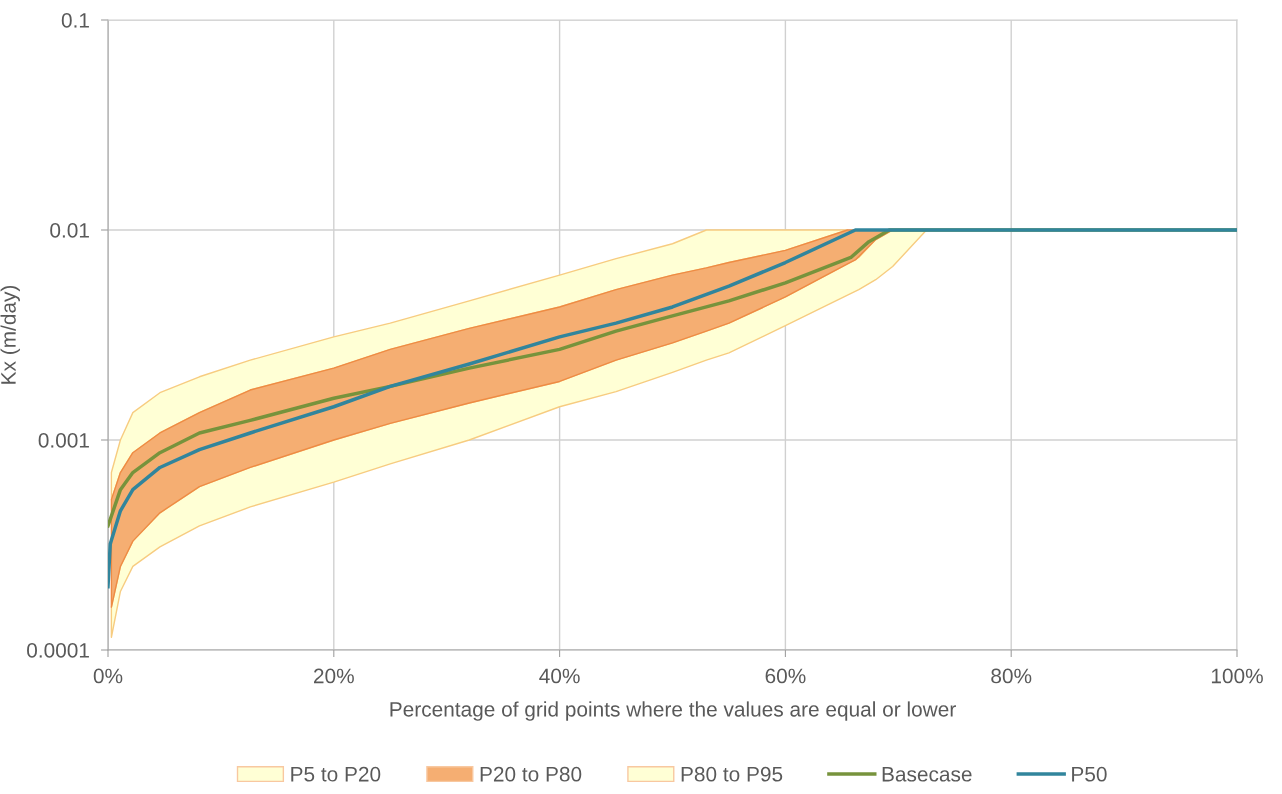  What do you see at coordinates (1011, 676) in the screenshot?
I see `x-tick-label: 80%` at bounding box center [1011, 676].